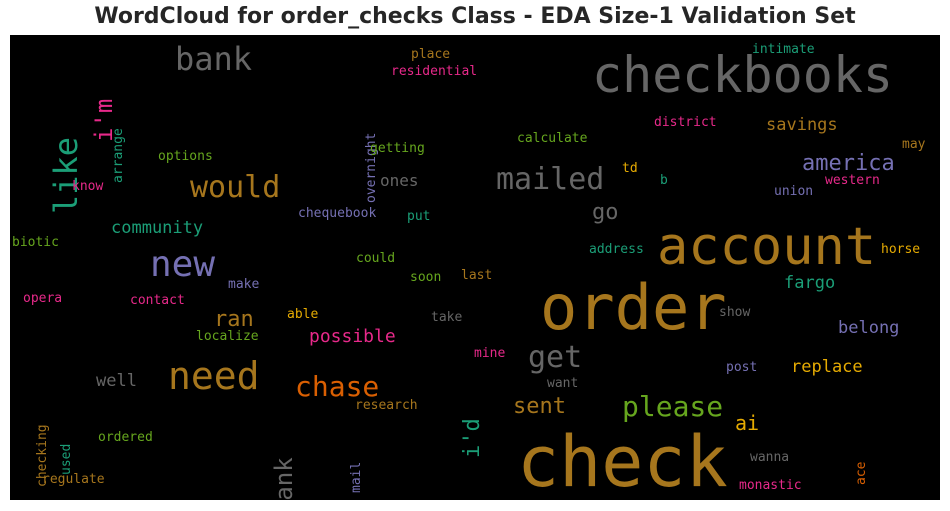  Describe the element at coordinates (234, 319) in the screenshot. I see `word-ran: ran` at that location.